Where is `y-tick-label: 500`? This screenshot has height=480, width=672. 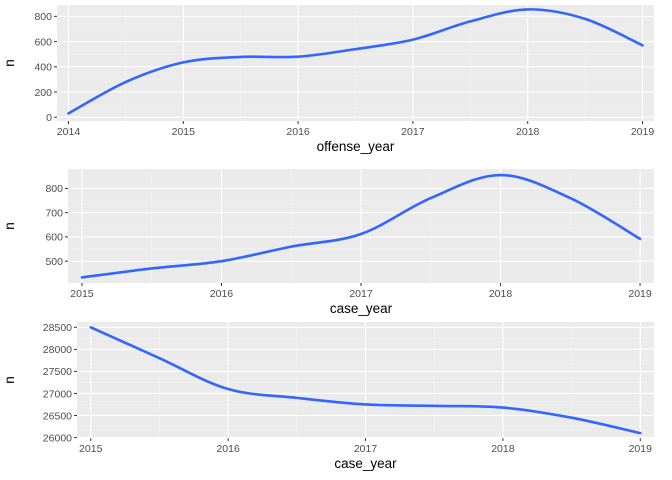
y-tick-label: 500 is located at coordinates (54, 262).